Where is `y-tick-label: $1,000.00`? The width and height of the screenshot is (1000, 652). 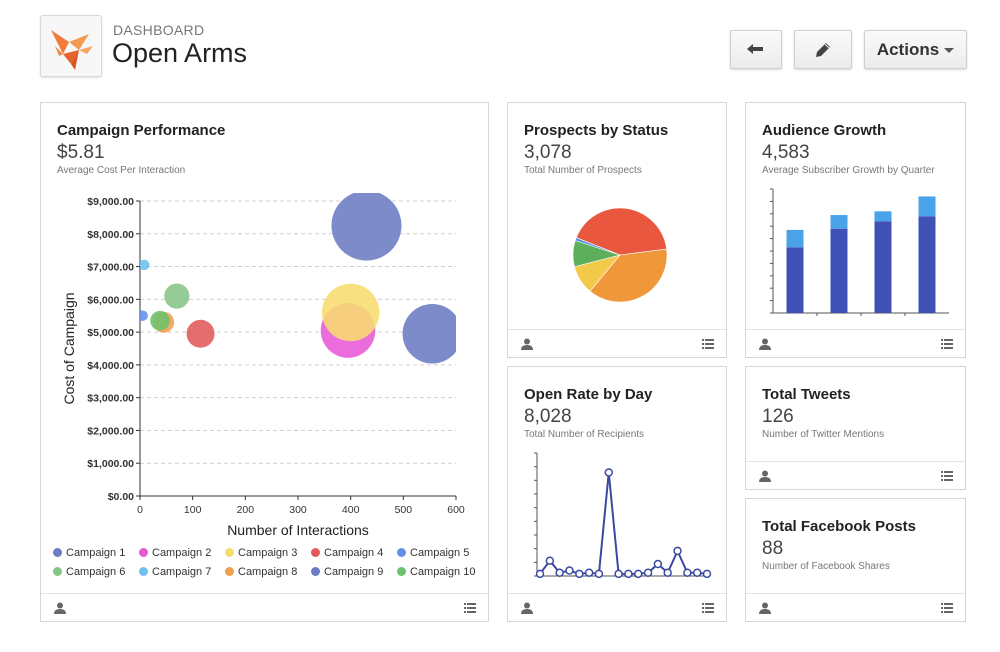
y-tick-label: $1,000.00 is located at coordinates (110, 464).